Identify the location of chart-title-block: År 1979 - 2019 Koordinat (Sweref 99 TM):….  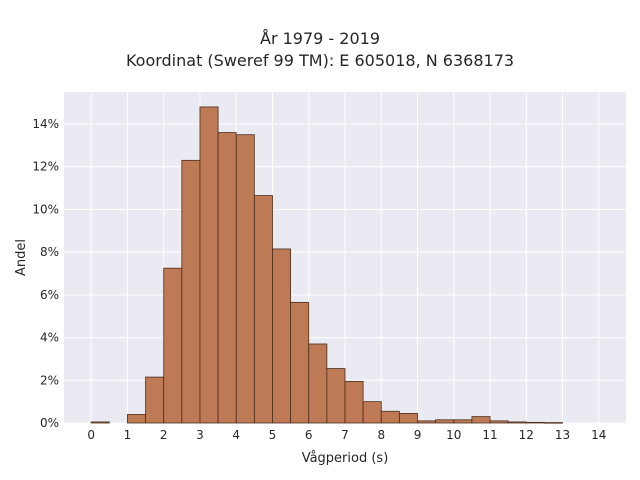
(320, 50).